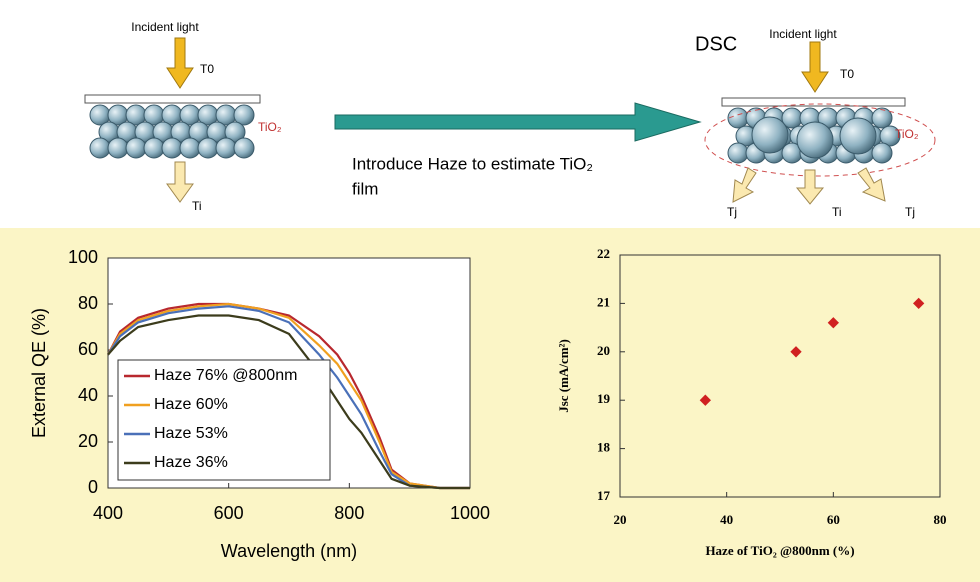 Image resolution: width=980 pixels, height=582 pixels. I want to click on legend-label: Haze 76% @800nm, so click(225, 375).